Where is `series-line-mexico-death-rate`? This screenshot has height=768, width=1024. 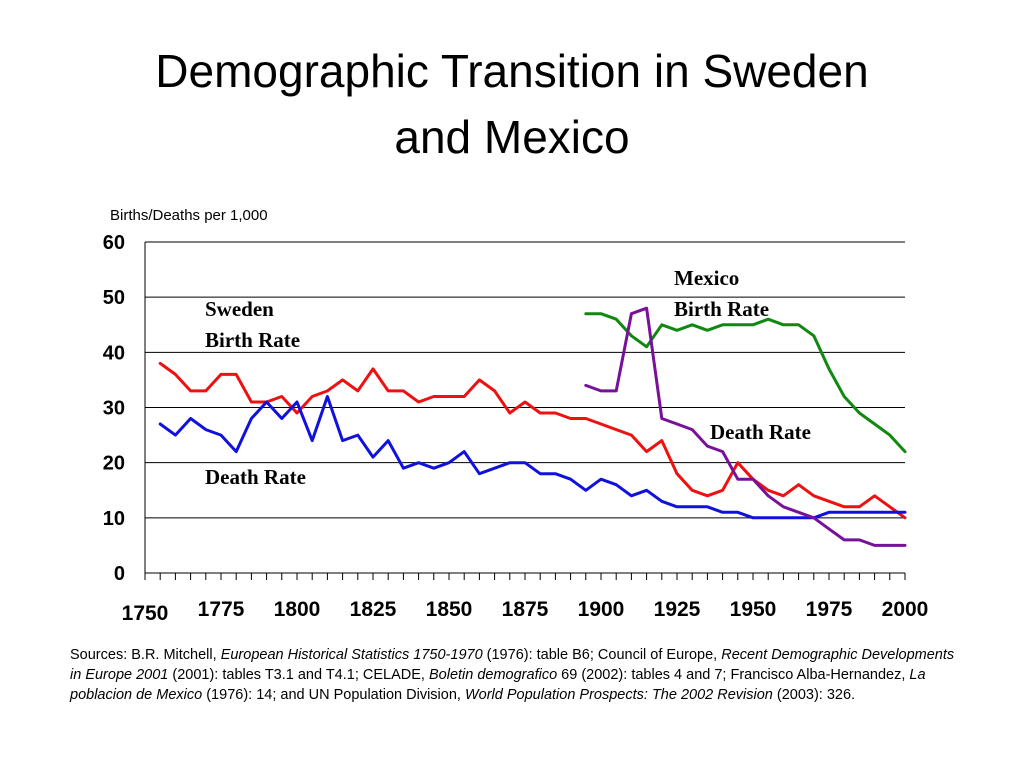
series-line-mexico-death-rate is located at coordinates (745, 426).